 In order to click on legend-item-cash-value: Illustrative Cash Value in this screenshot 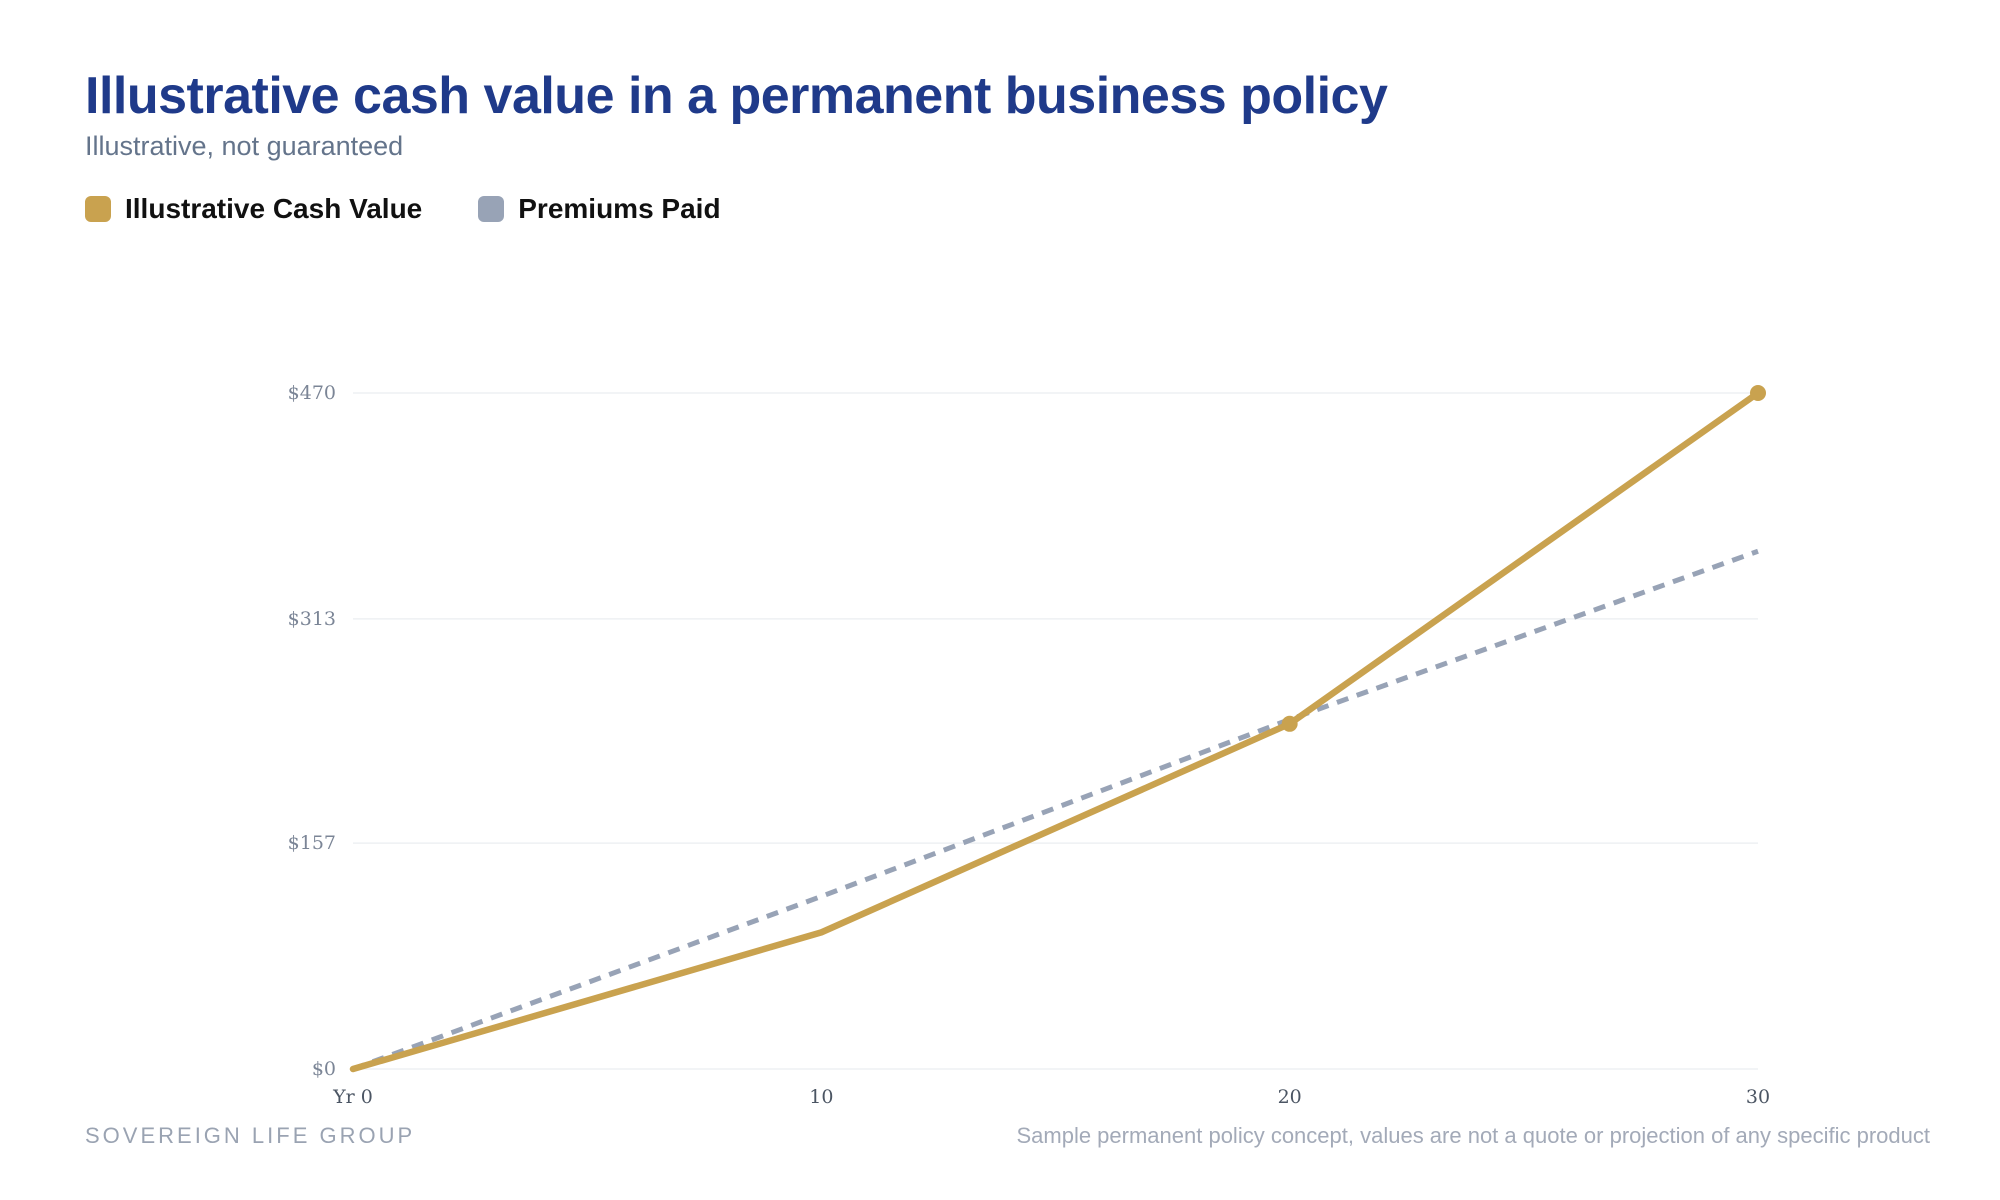, I will do `click(253, 209)`.